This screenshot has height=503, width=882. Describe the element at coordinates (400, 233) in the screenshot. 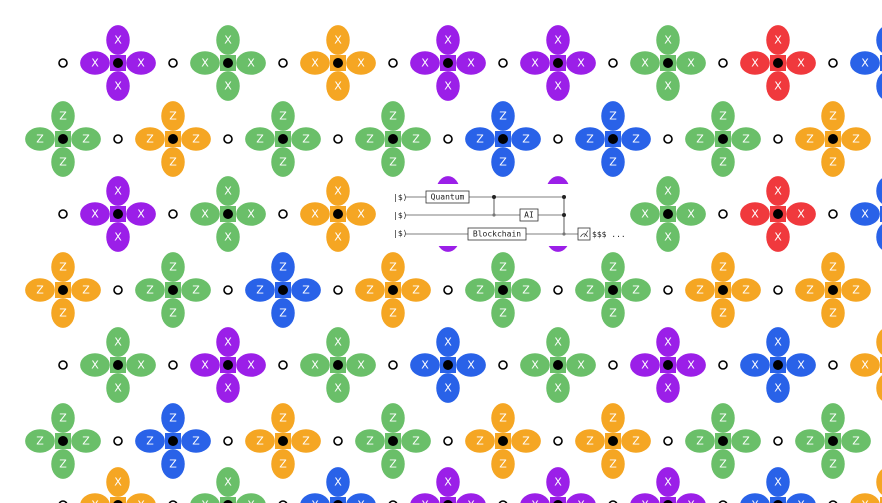

I see `qubit-label-3: |$⟩` at that location.